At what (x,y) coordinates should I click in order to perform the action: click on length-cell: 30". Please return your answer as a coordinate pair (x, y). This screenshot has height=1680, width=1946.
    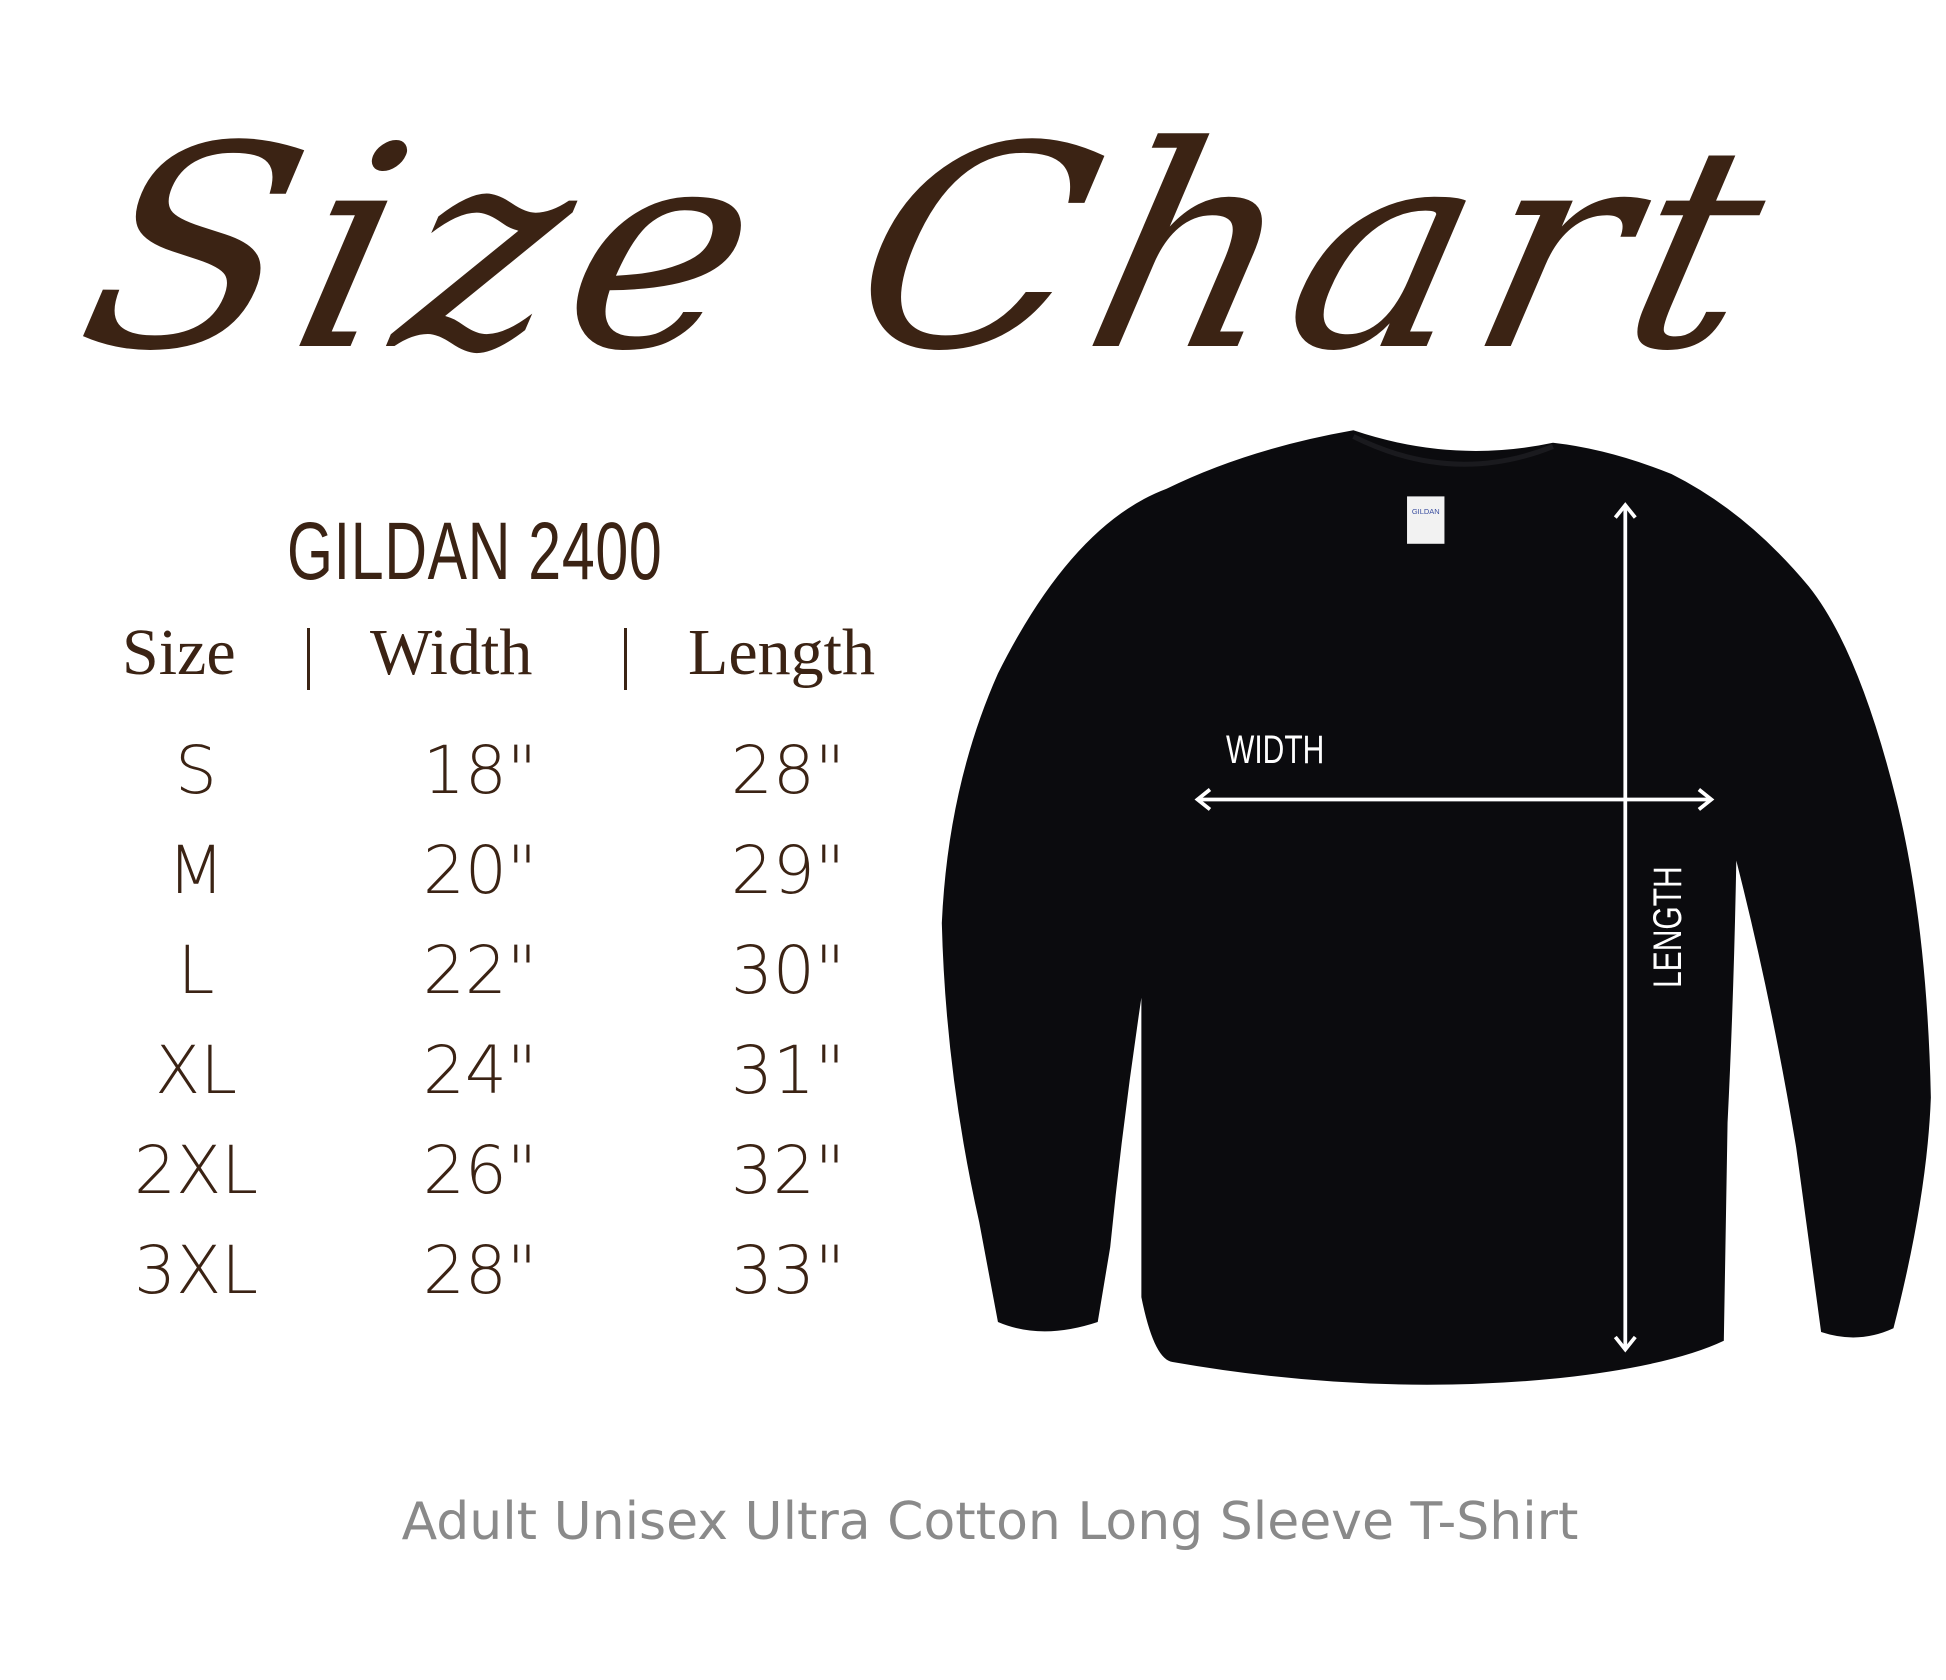
    Looking at the image, I should click on (788, 970).